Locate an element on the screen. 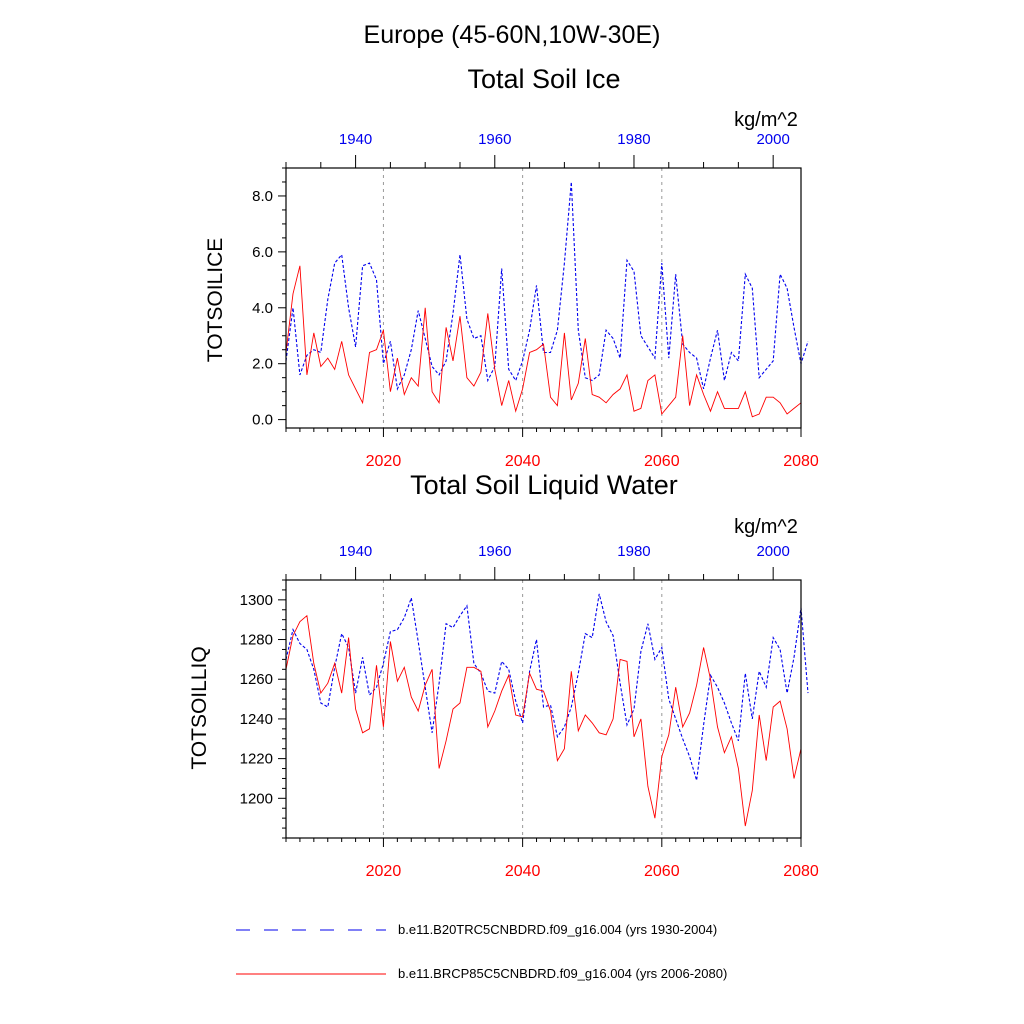  soil-ice-x-bottom-tick-label: 2040 is located at coordinates (523, 461).